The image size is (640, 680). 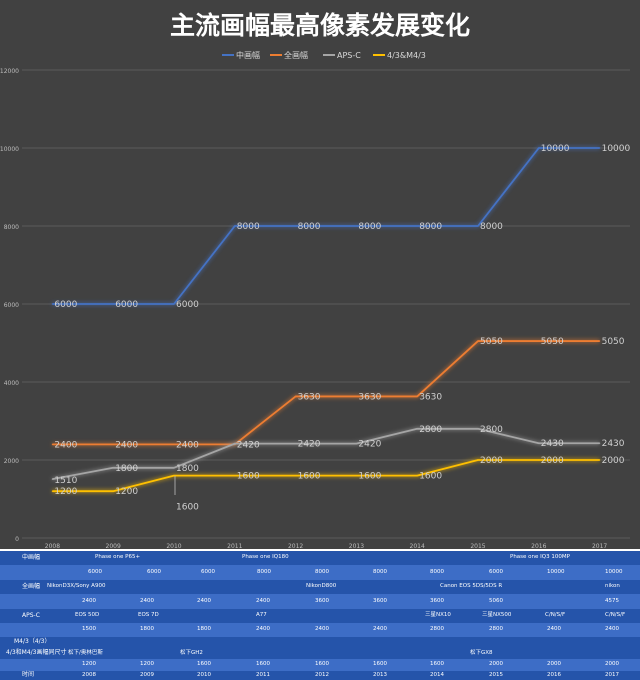 What do you see at coordinates (417, 546) in the screenshot?
I see `x-tick-label: 2014` at bounding box center [417, 546].